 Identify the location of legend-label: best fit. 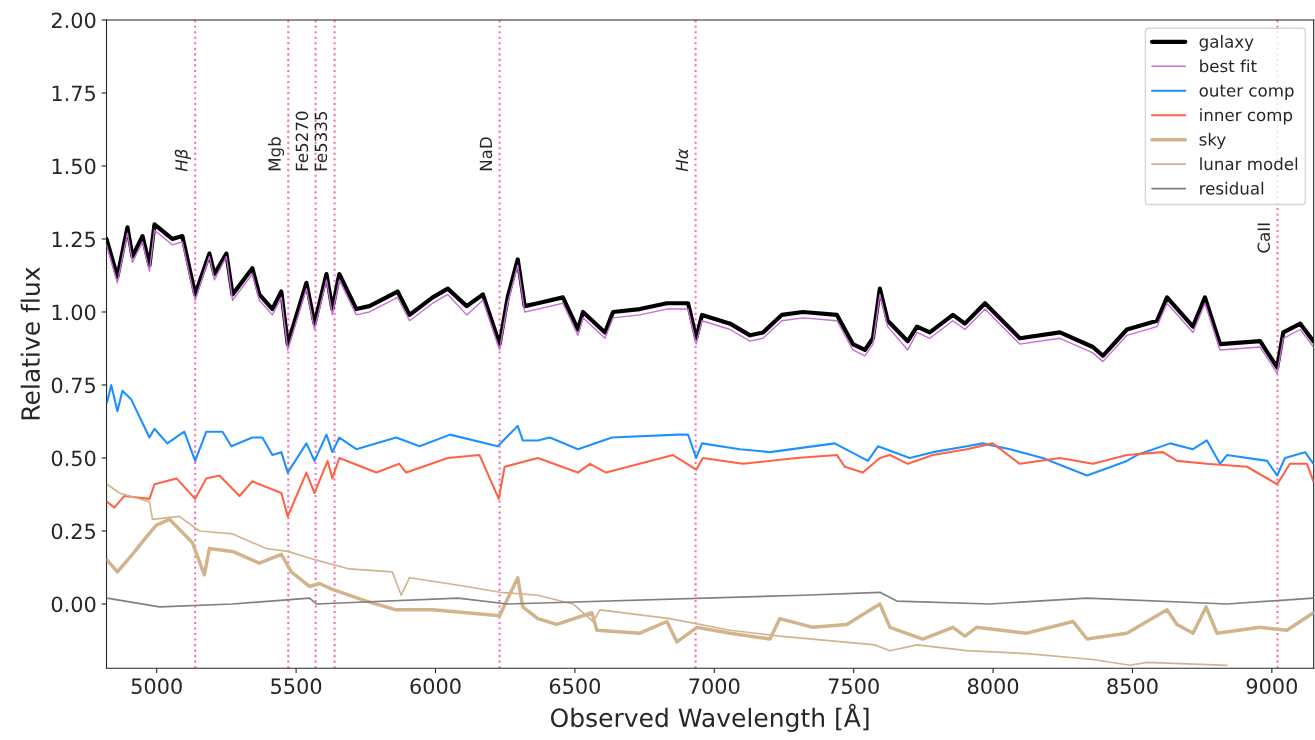
(1228, 66).